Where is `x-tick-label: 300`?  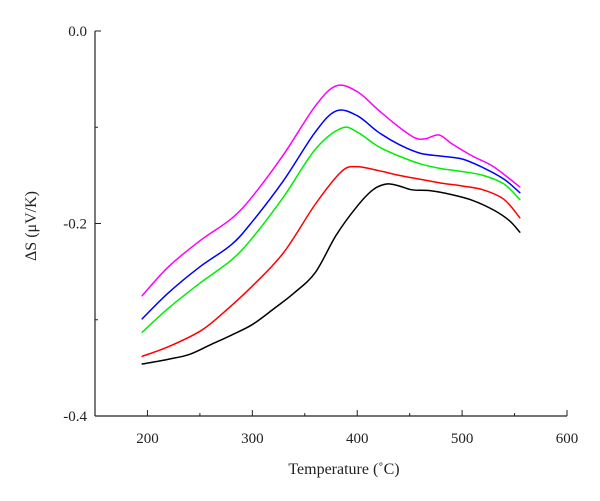
x-tick-label: 300 is located at coordinates (252, 439).